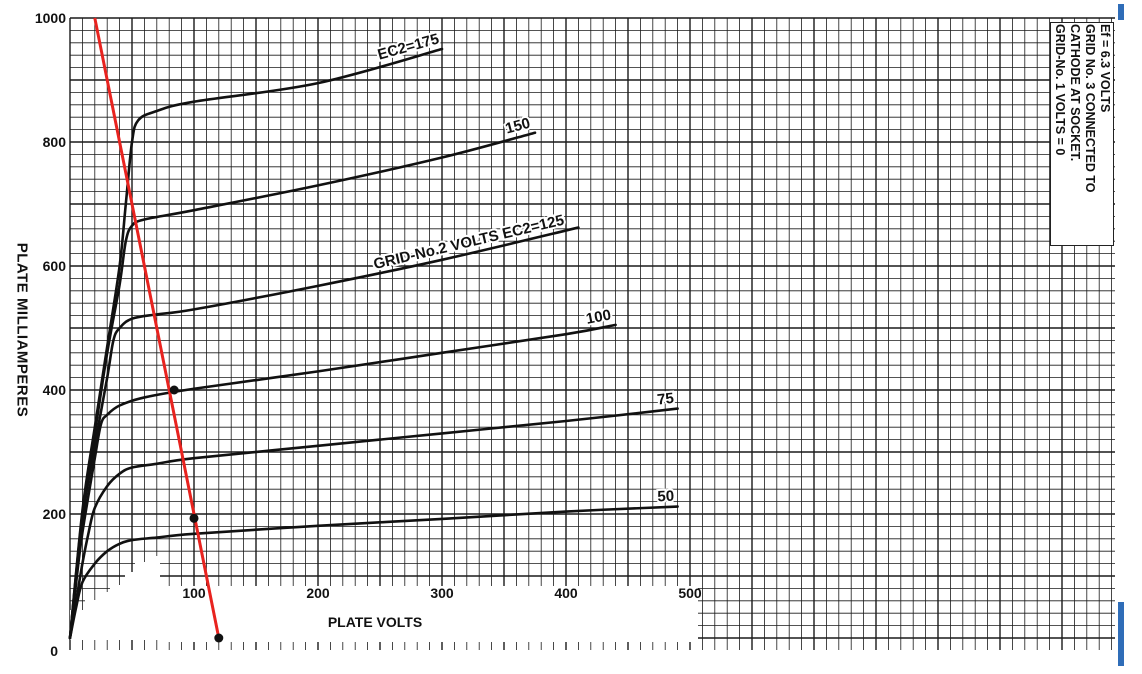  I want to click on series-label: 50, so click(665, 497).